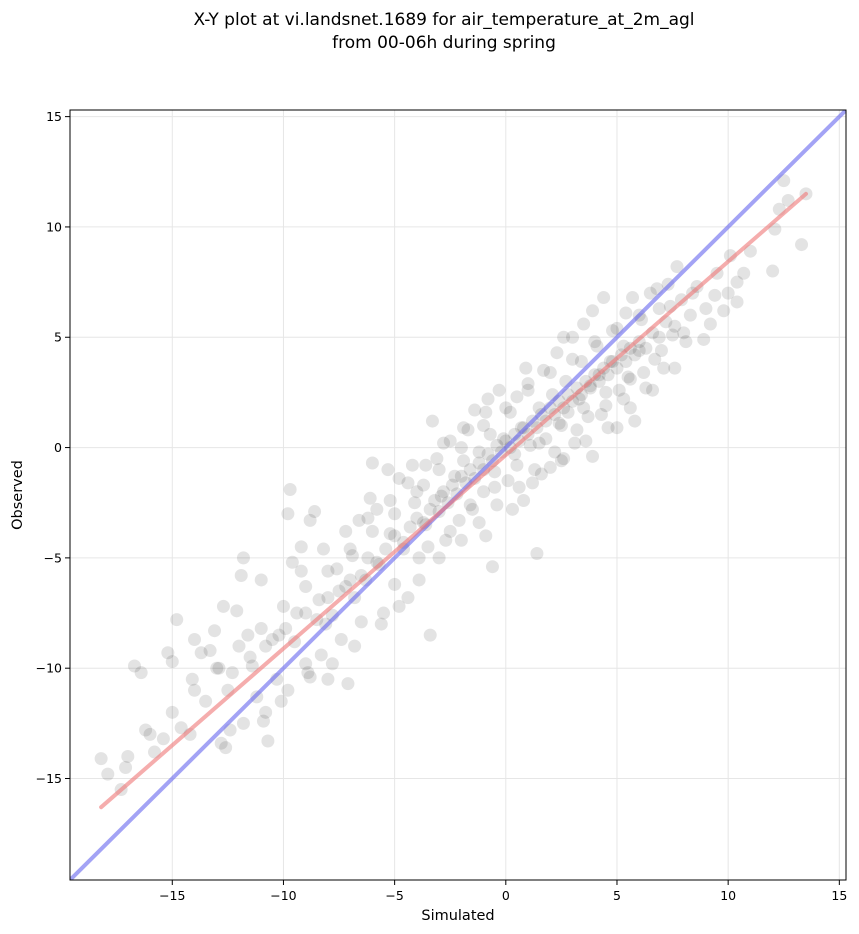 This screenshot has width=859, height=934. What do you see at coordinates (728, 895) in the screenshot?
I see `x-tick-label-5: 10` at bounding box center [728, 895].